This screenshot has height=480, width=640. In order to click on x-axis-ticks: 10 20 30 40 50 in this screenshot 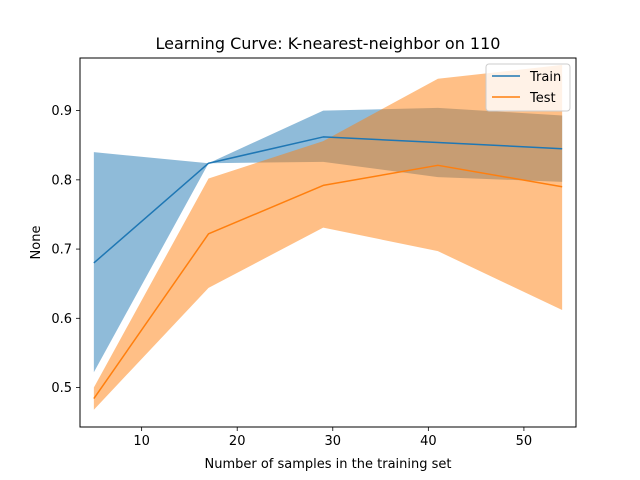, I will do `click(332, 438)`.